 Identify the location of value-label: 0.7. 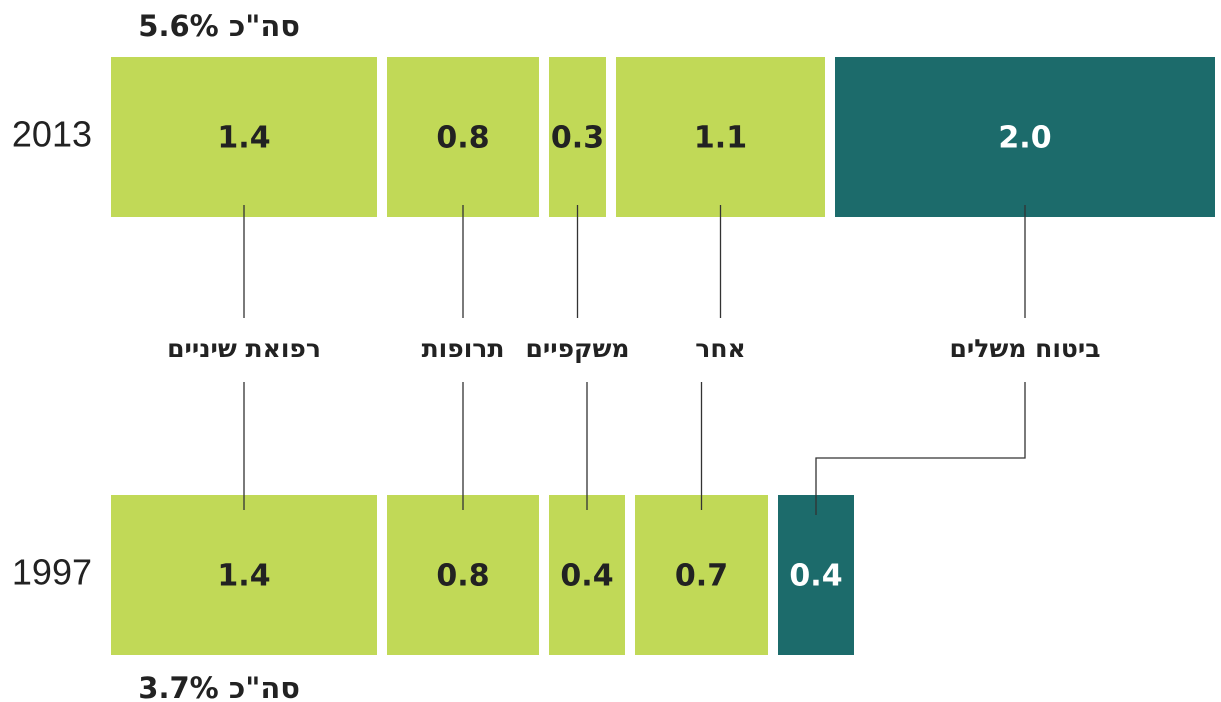
(701, 576).